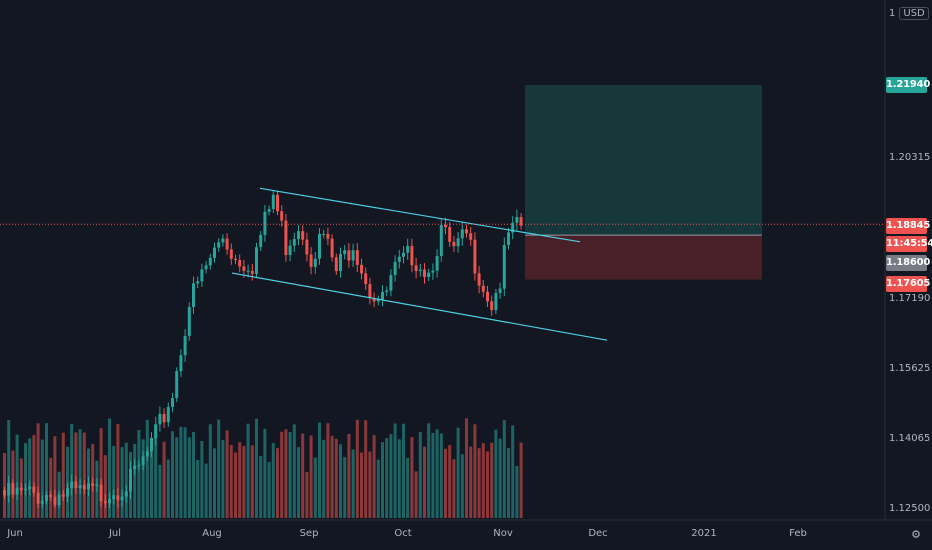 This screenshot has height=550, width=932. I want to click on gear-icon: ⚙, so click(916, 534).